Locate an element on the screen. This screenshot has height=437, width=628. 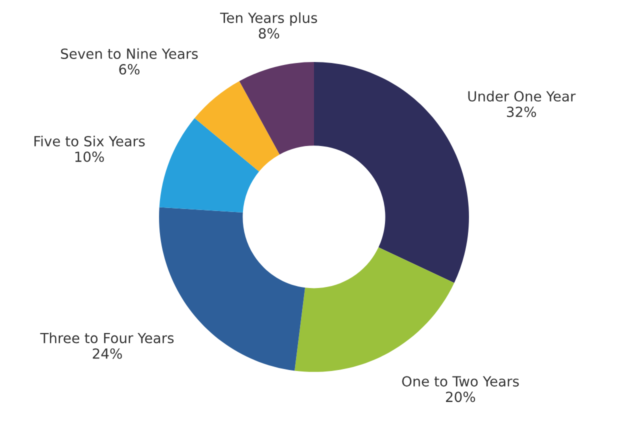
slice-label: Seven to Nine Years is located at coordinates (129, 54).